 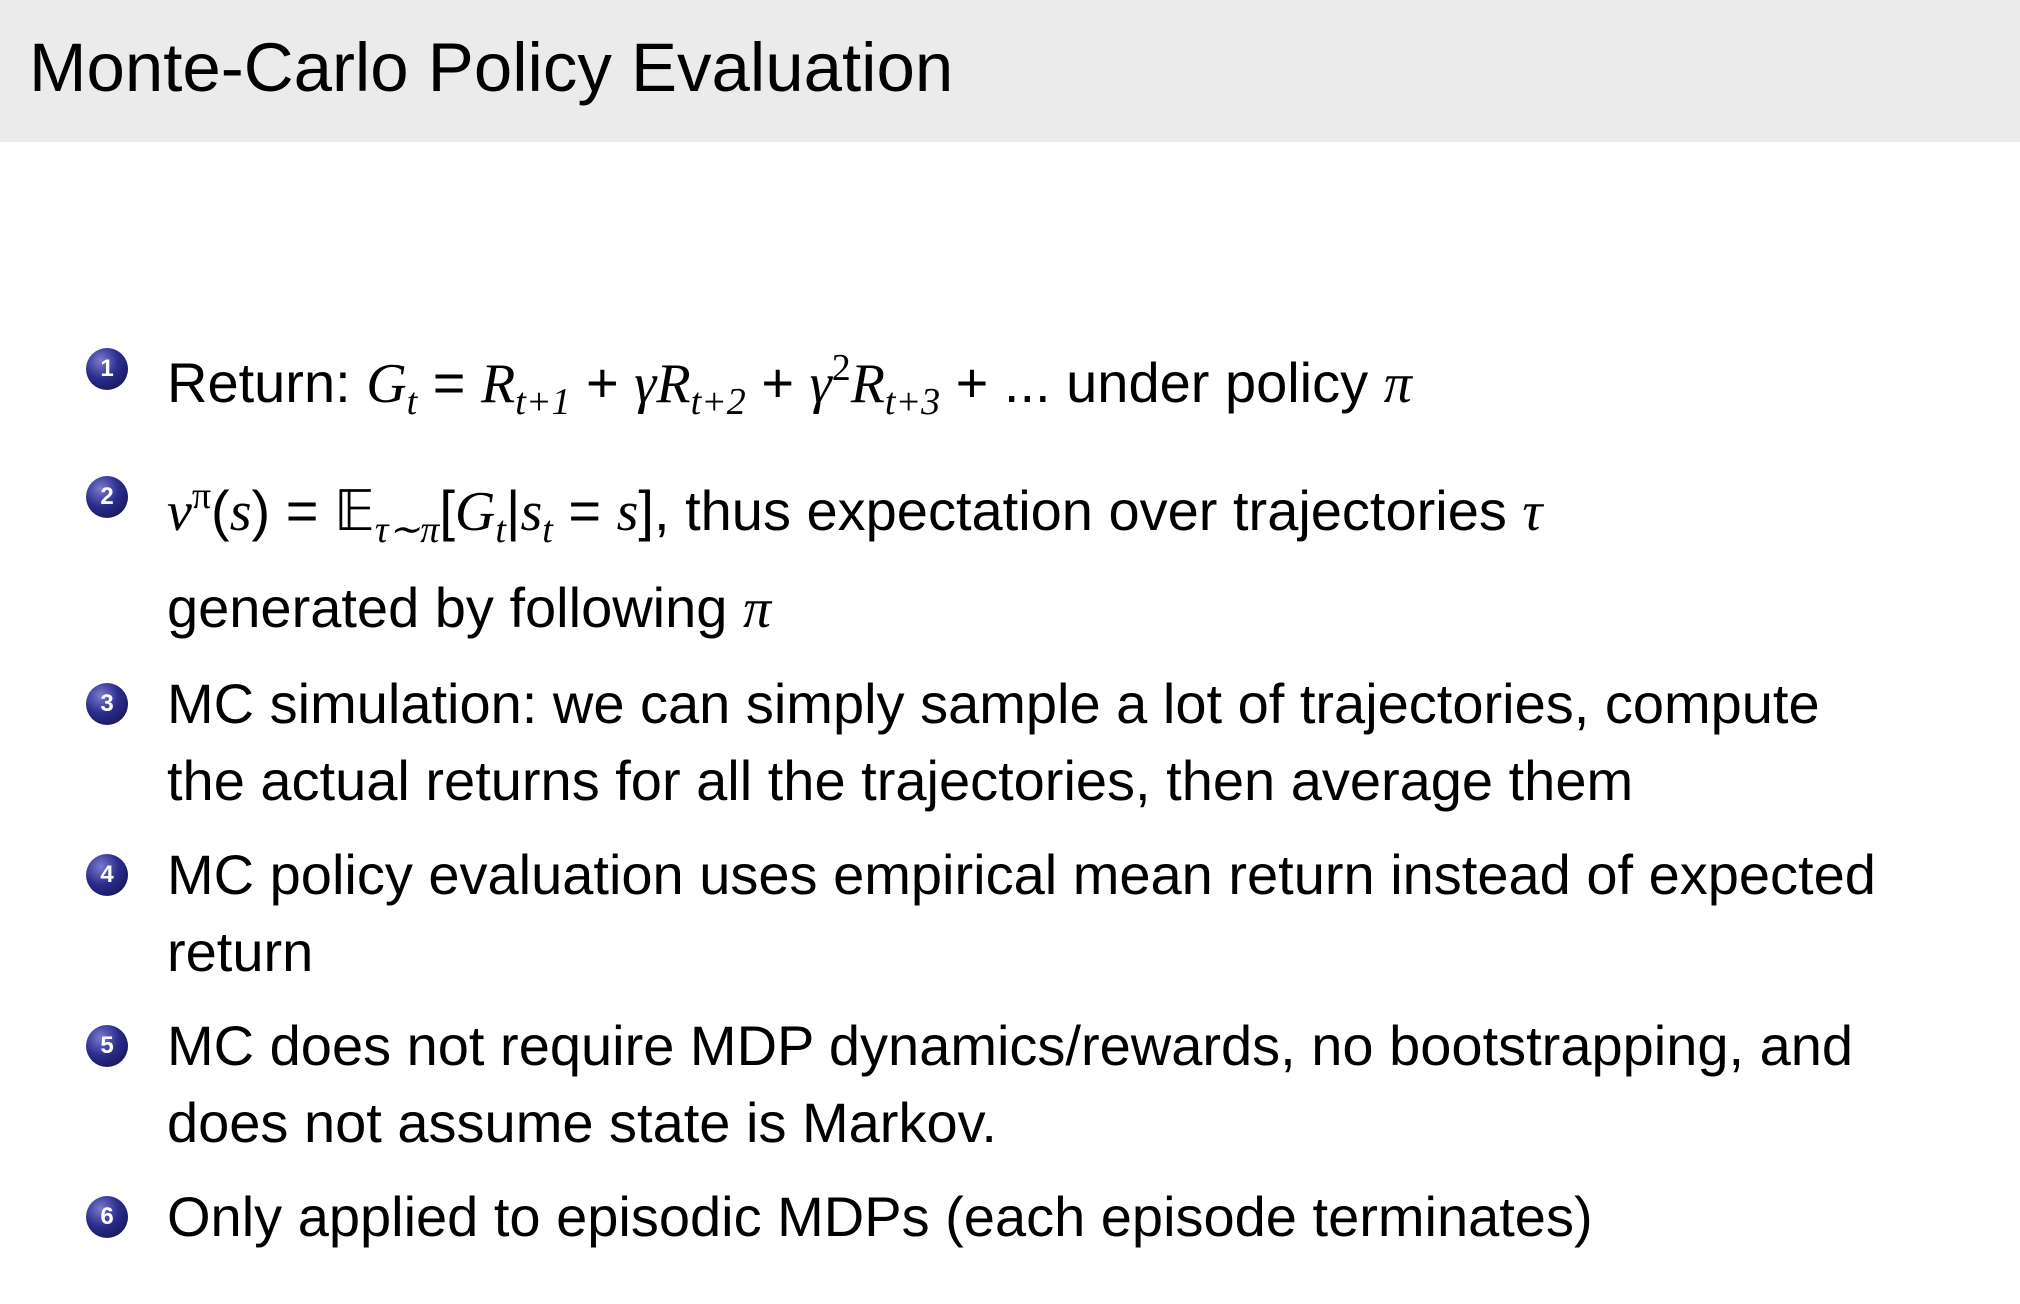 I want to click on item-text: 𝔼, so click(x=354, y=510).